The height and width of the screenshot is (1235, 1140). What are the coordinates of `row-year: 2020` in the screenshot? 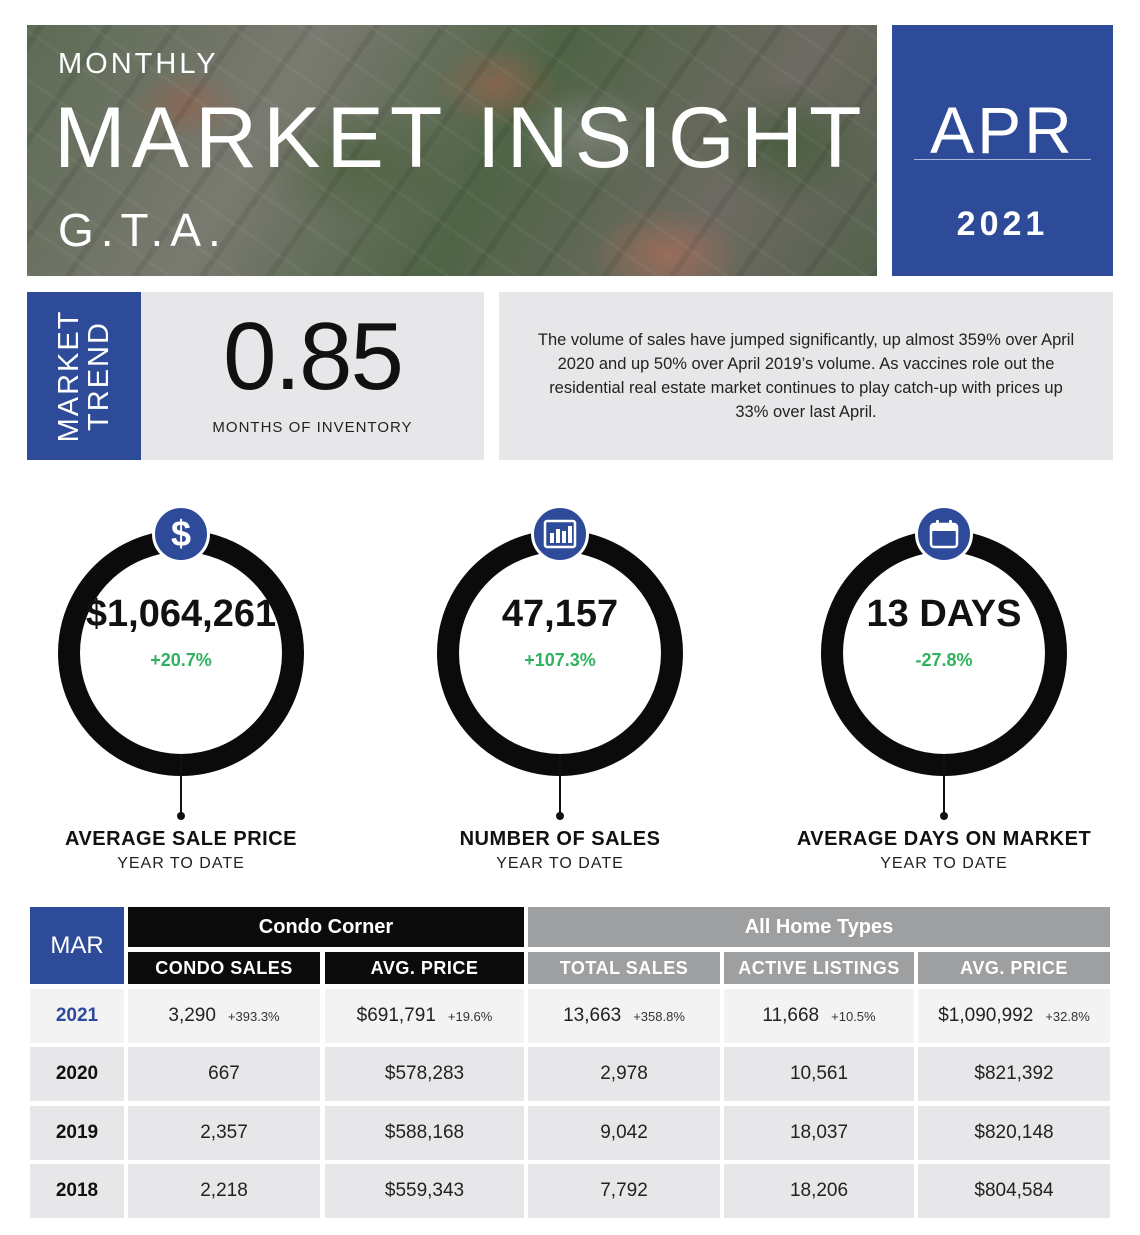 It's located at (77, 1074).